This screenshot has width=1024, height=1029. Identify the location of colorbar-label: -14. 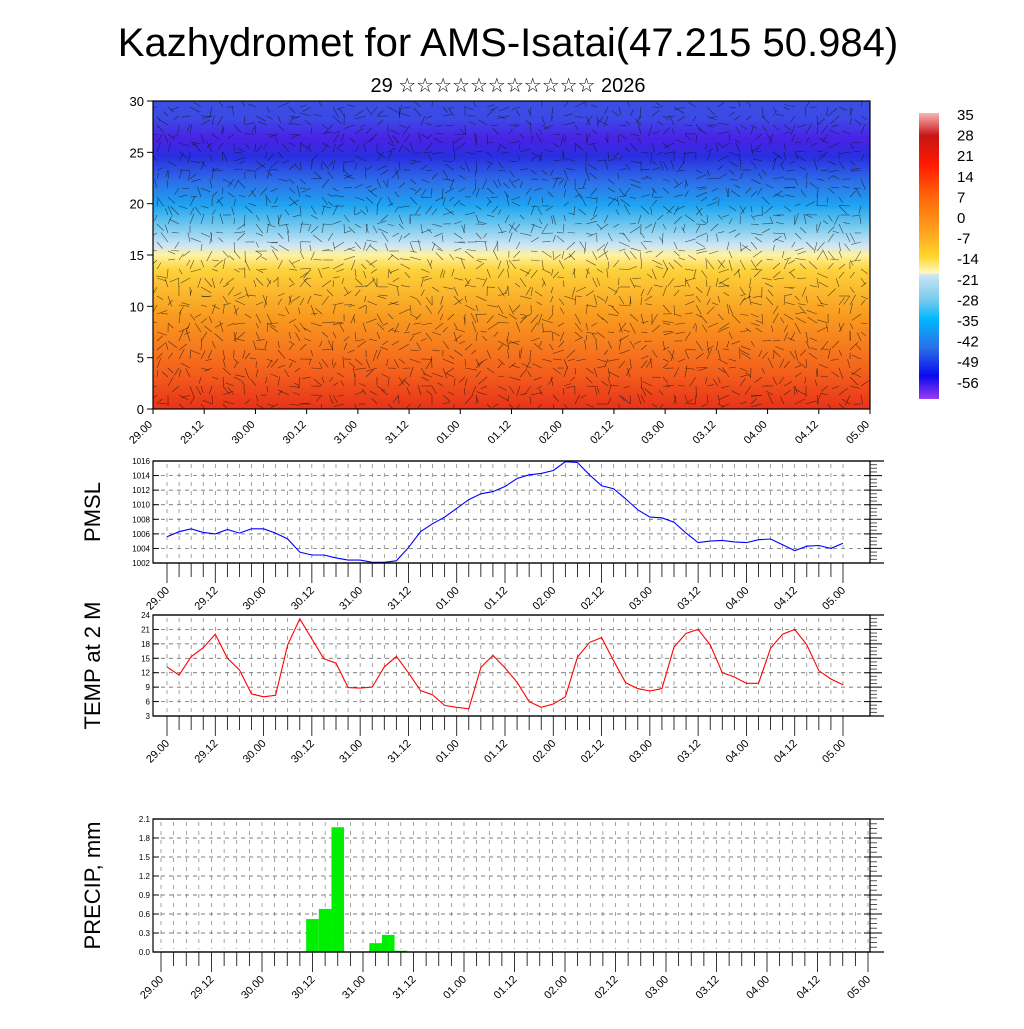
(968, 259).